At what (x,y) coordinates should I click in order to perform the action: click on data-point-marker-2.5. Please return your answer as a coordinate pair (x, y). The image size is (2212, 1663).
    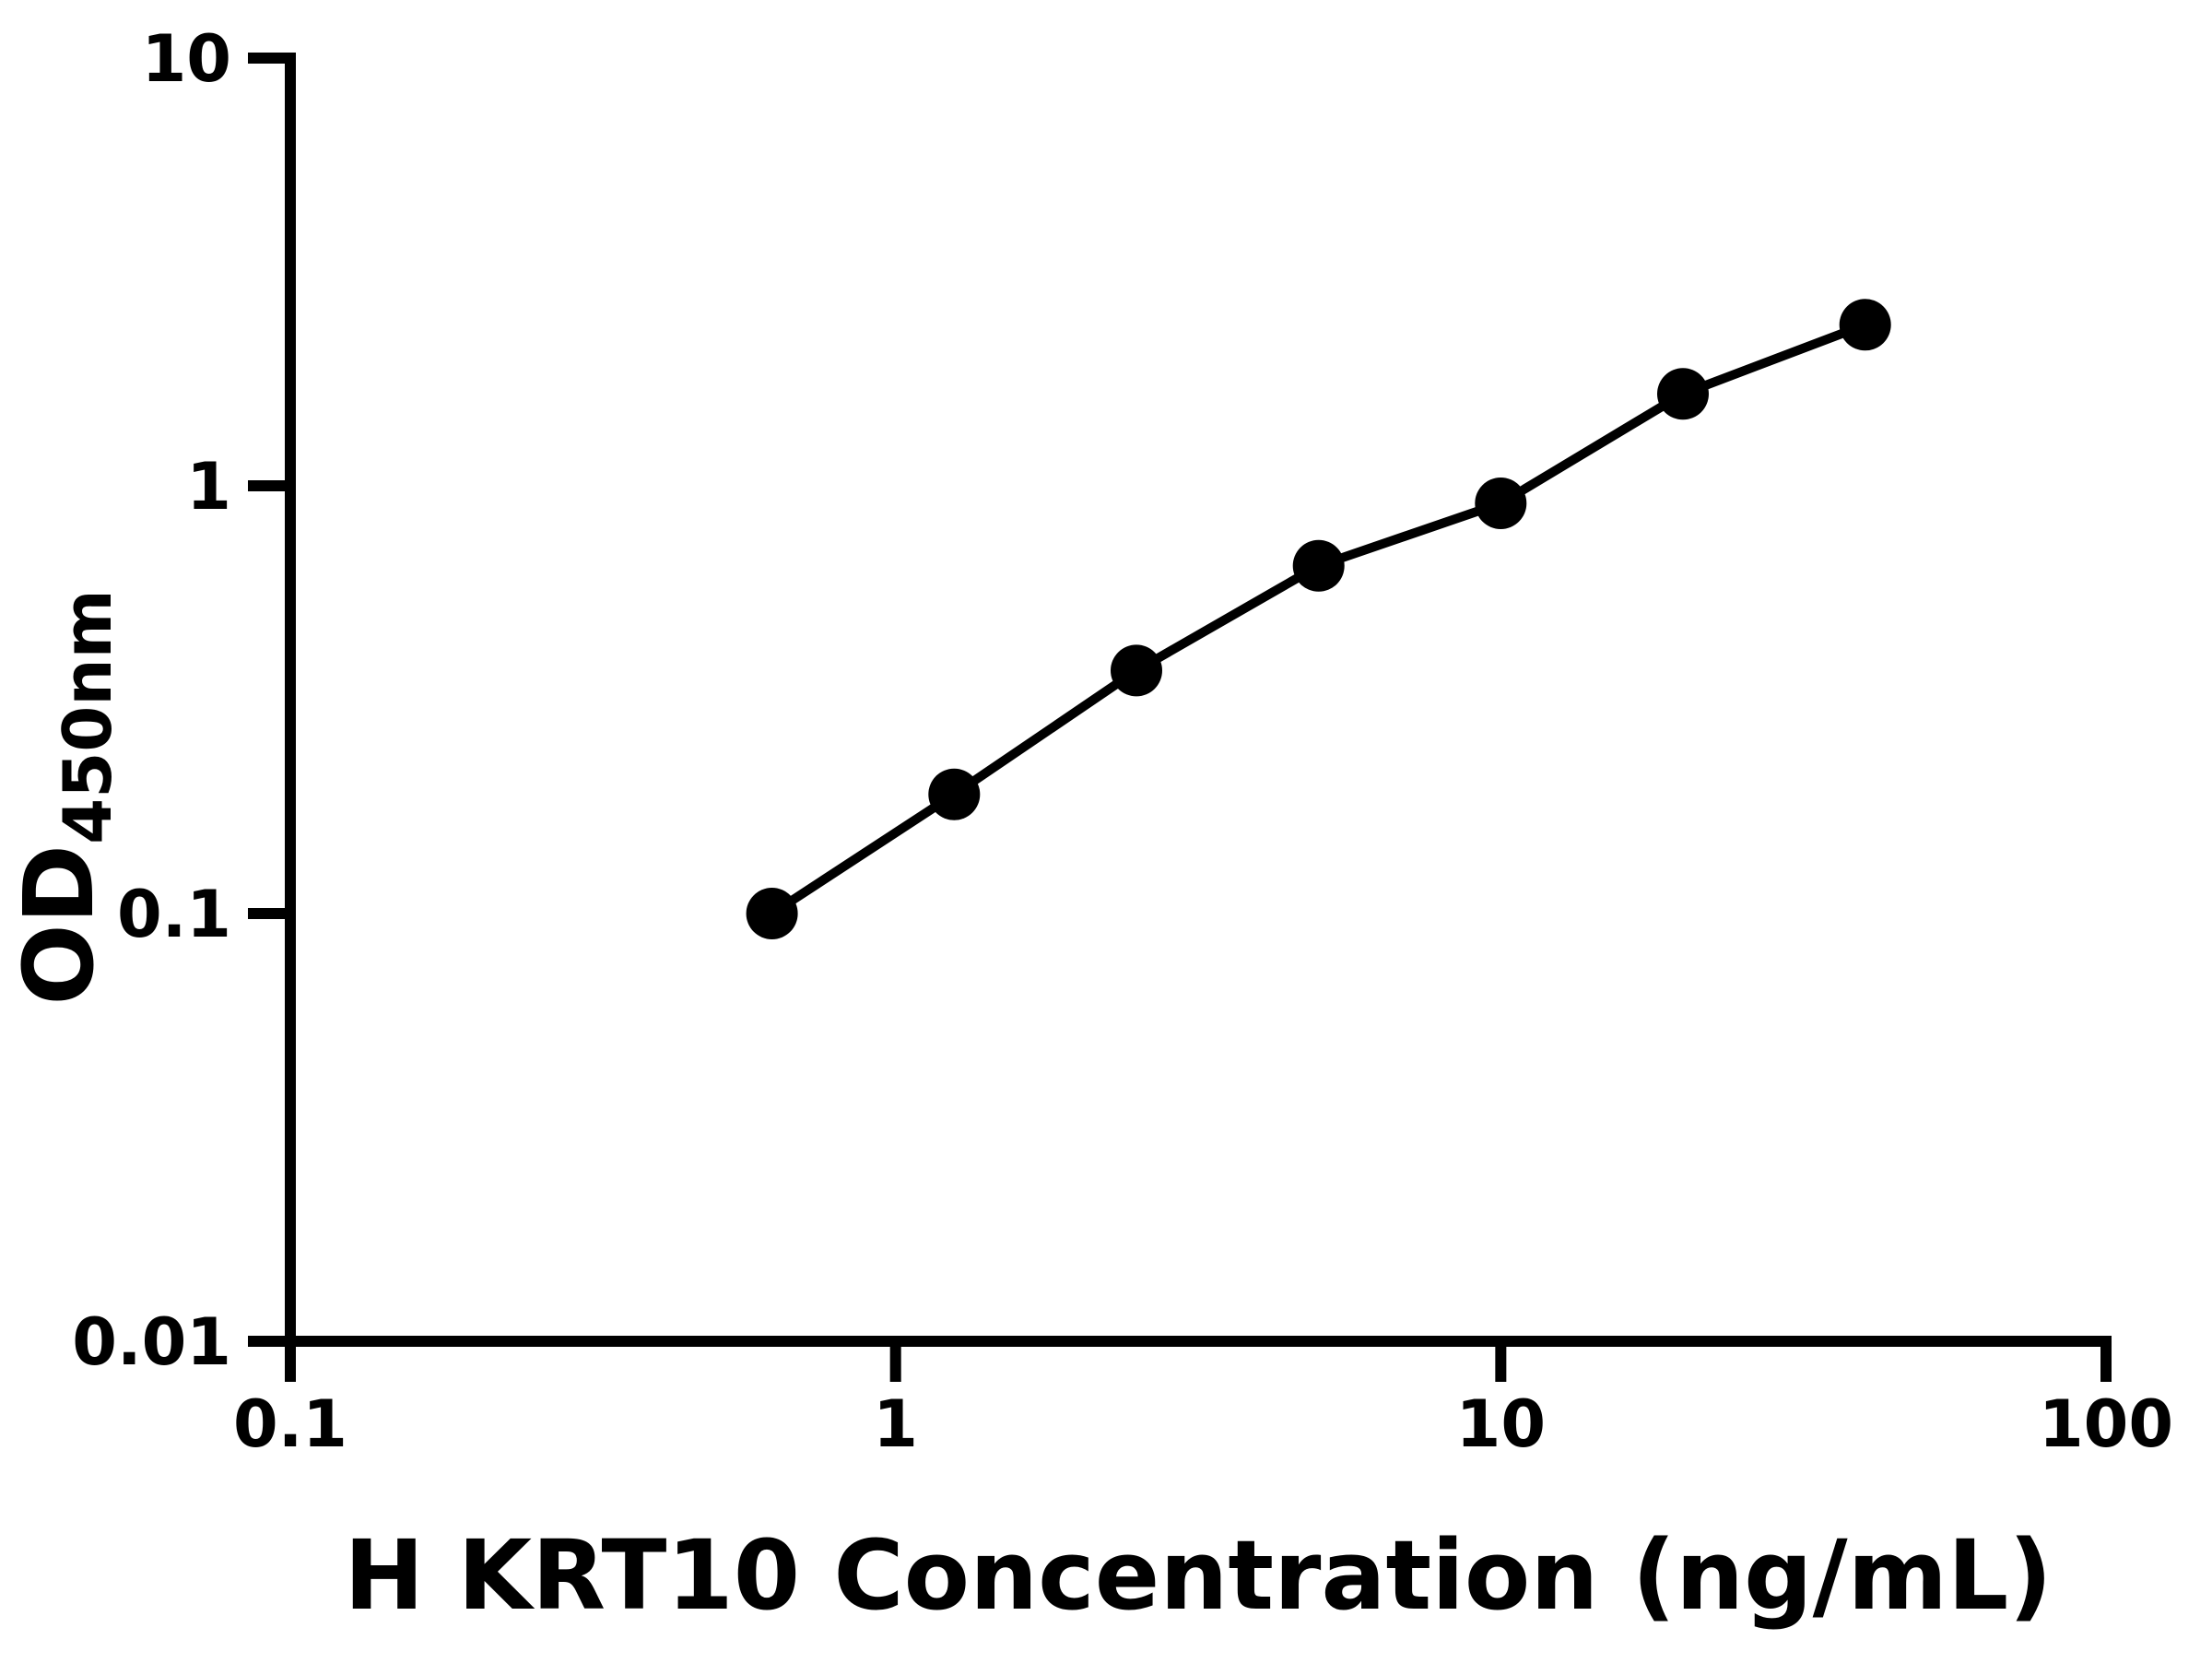
    Looking at the image, I should click on (1136, 670).